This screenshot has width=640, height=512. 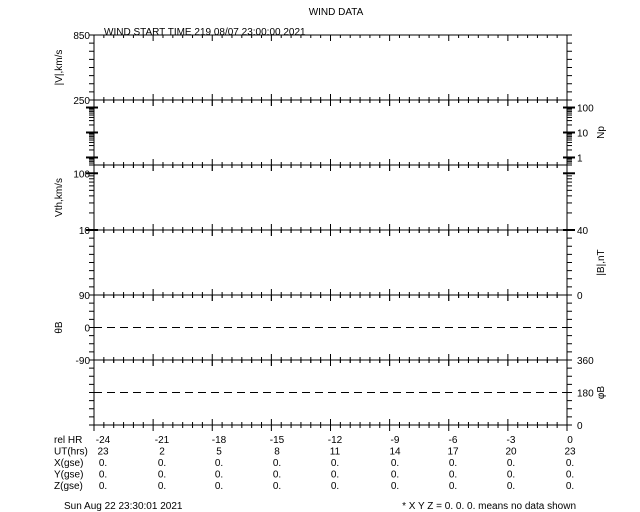 What do you see at coordinates (453, 440) in the screenshot?
I see `table-cell: -6` at bounding box center [453, 440].